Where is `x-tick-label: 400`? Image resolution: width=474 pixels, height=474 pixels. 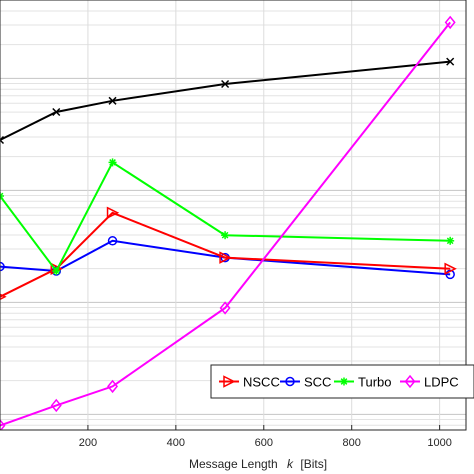
x-tick-label: 400 is located at coordinates (176, 443).